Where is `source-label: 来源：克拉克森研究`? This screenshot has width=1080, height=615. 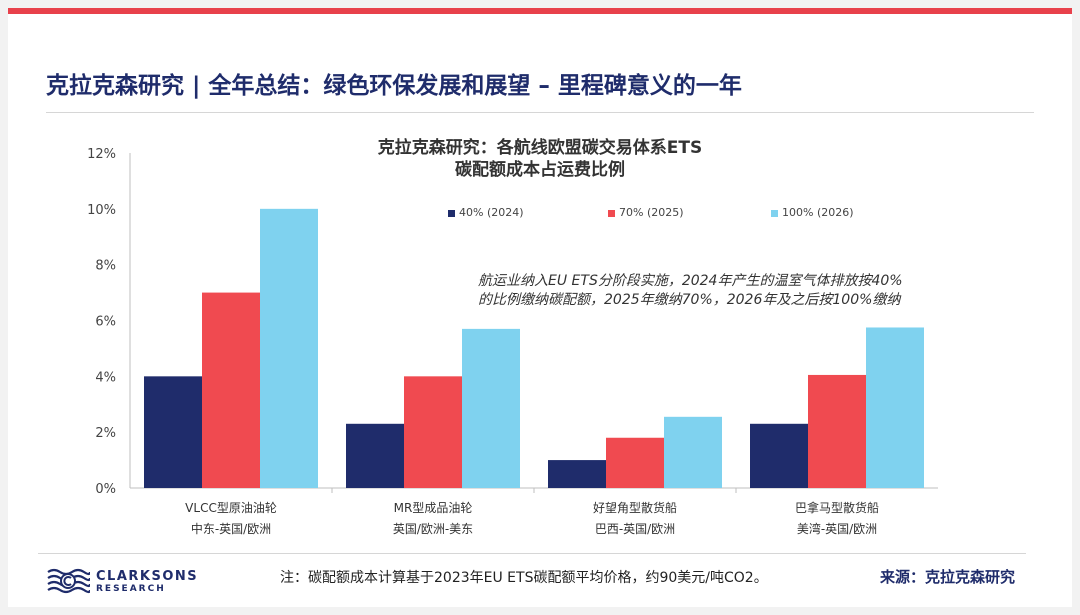
source-label: 来源：克拉克森研究 is located at coordinates (948, 577).